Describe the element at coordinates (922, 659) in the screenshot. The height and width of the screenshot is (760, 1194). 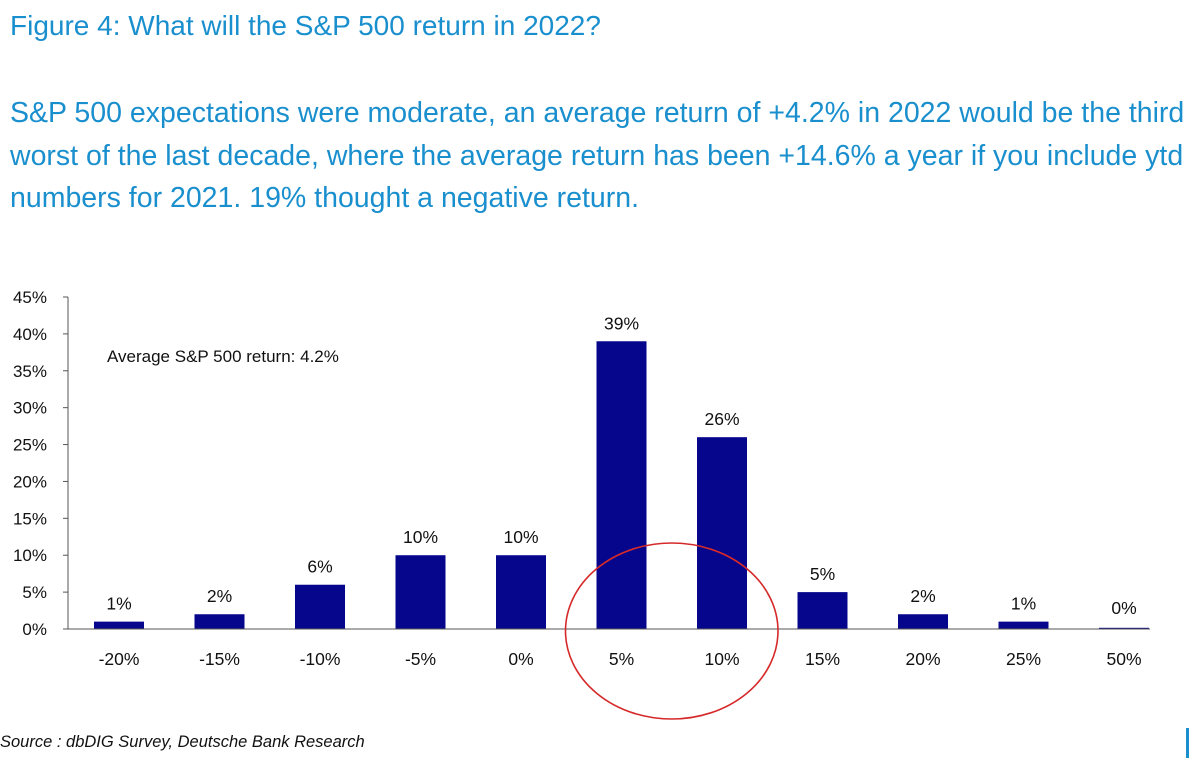
I see `x-tick-label: 20%` at that location.